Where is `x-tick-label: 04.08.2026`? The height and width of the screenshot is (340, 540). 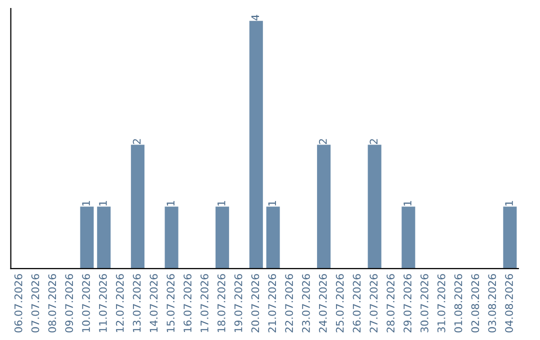
x-tick-label: 04.08.2026 is located at coordinates (509, 303).